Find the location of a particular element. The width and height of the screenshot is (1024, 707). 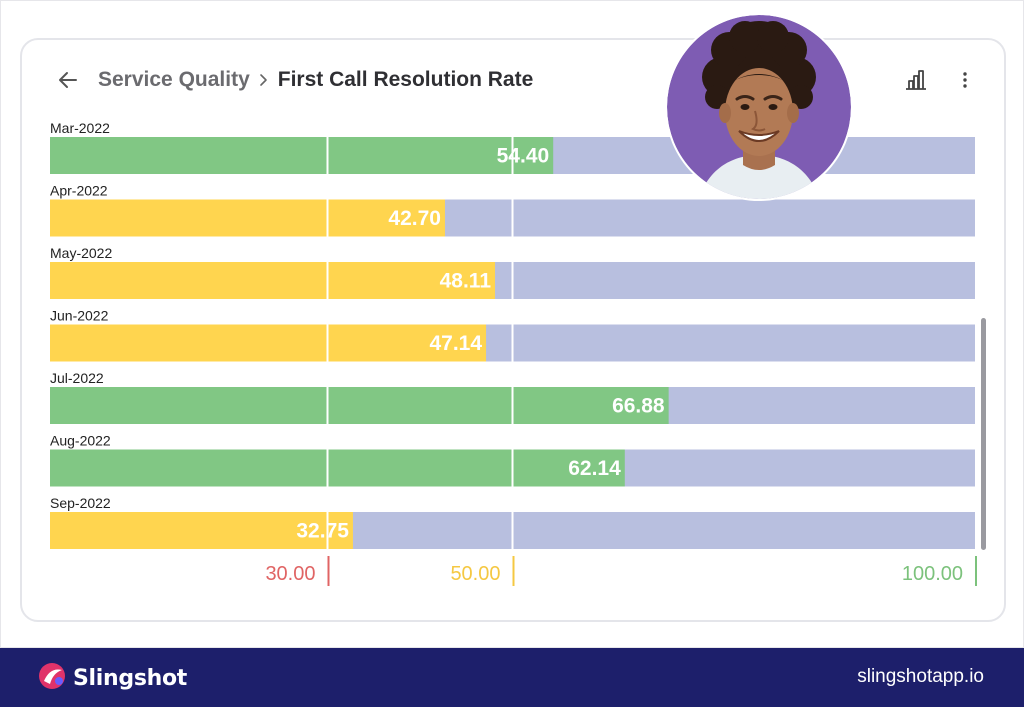

category-label: Aug-2022 is located at coordinates (80, 441).